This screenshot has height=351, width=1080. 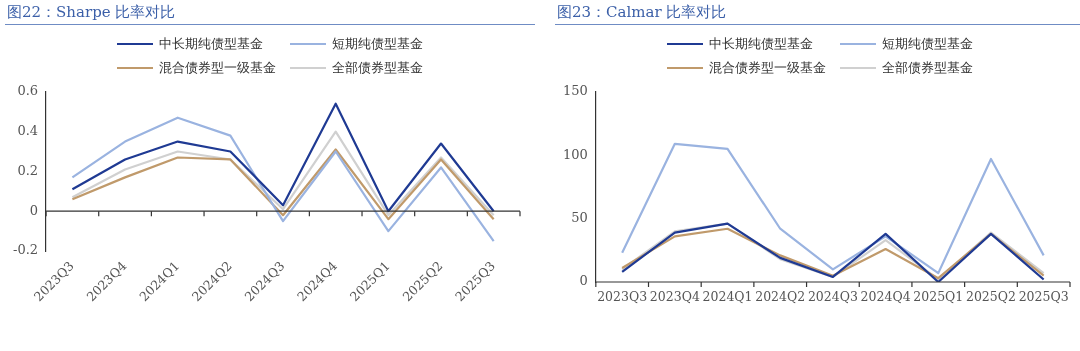 I want to click on x-tick-label: 2025Q2, so click(x=990, y=296).